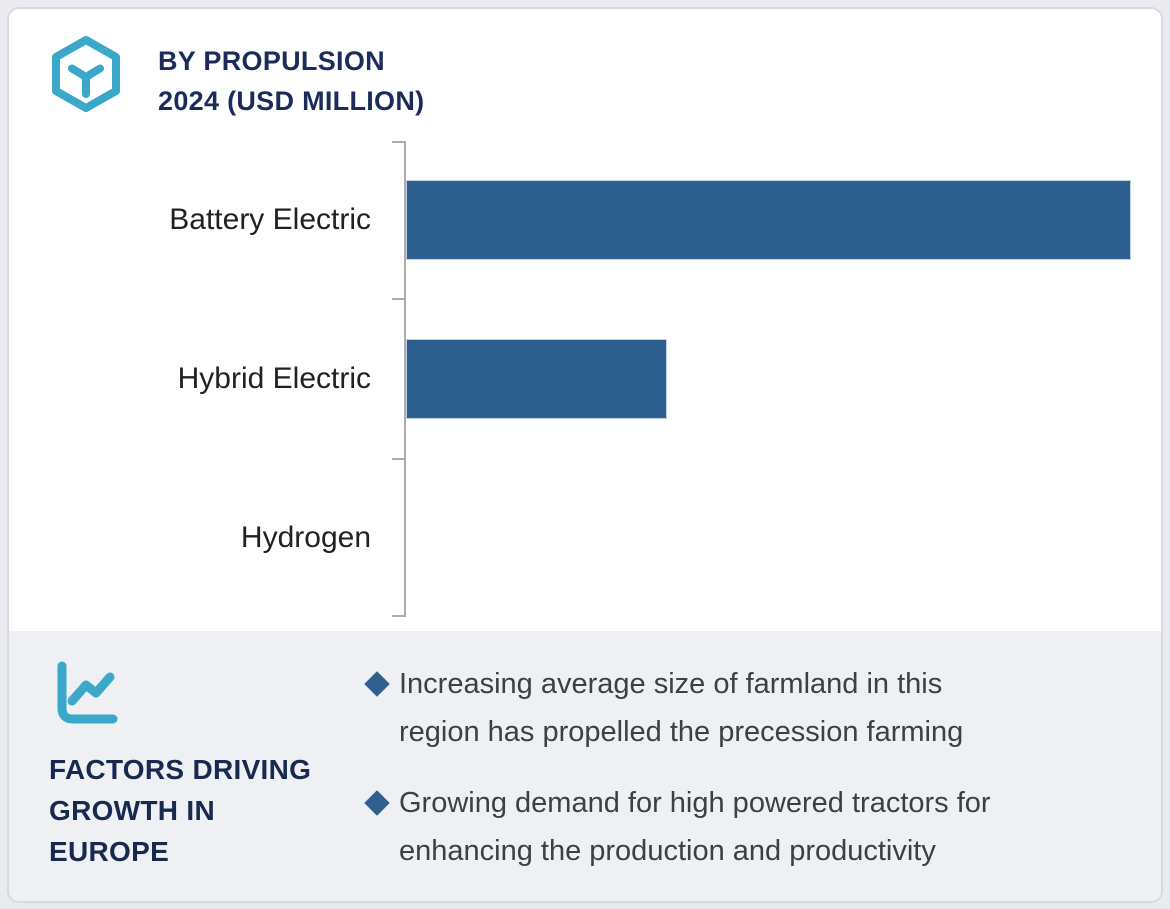 Image resolution: width=1170 pixels, height=909 pixels. What do you see at coordinates (291, 81) in the screenshot?
I see `chart-title: BY PROPULSION 2024 (USD MILLION)` at bounding box center [291, 81].